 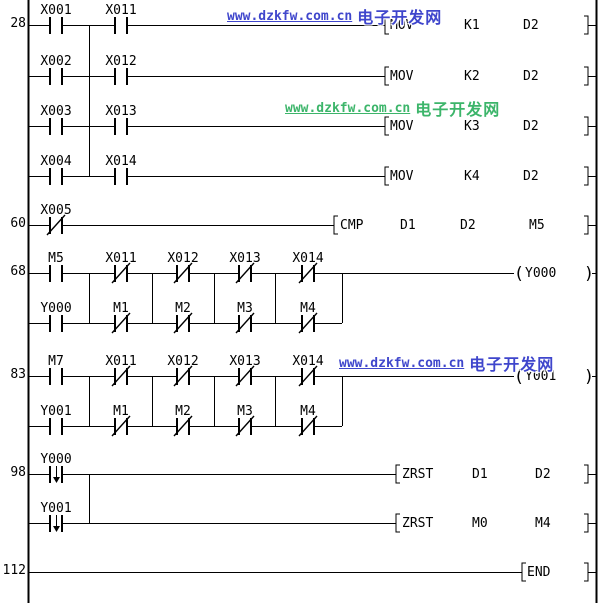 What do you see at coordinates (18, 271) in the screenshot?
I see `rung-number: 68` at bounding box center [18, 271].